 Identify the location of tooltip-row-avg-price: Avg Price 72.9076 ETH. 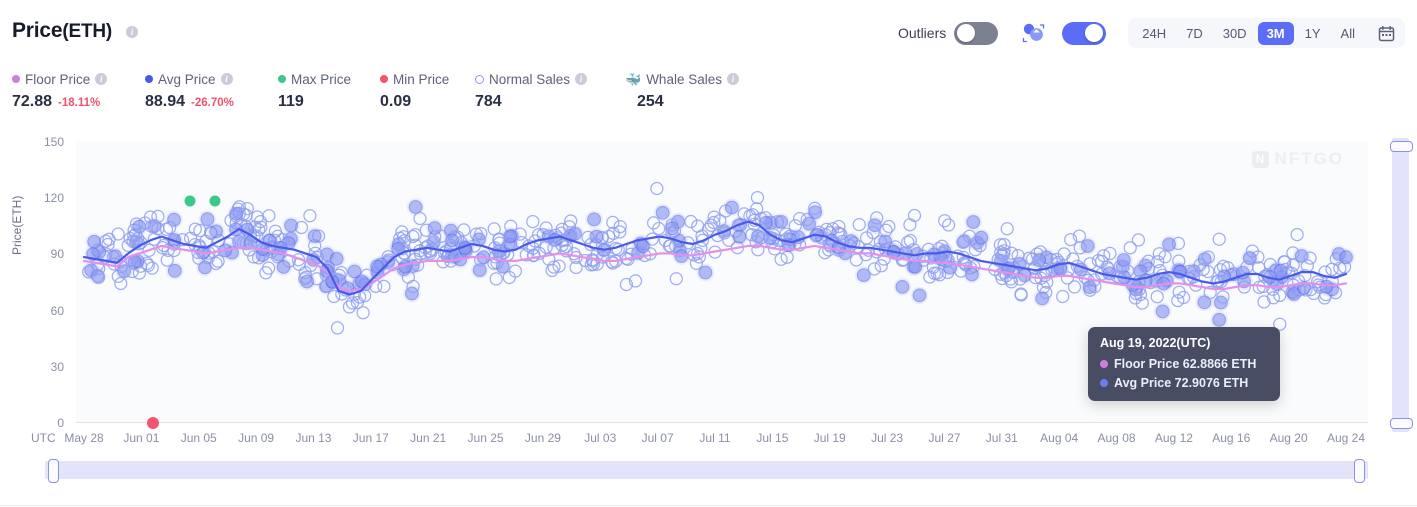
(1184, 383).